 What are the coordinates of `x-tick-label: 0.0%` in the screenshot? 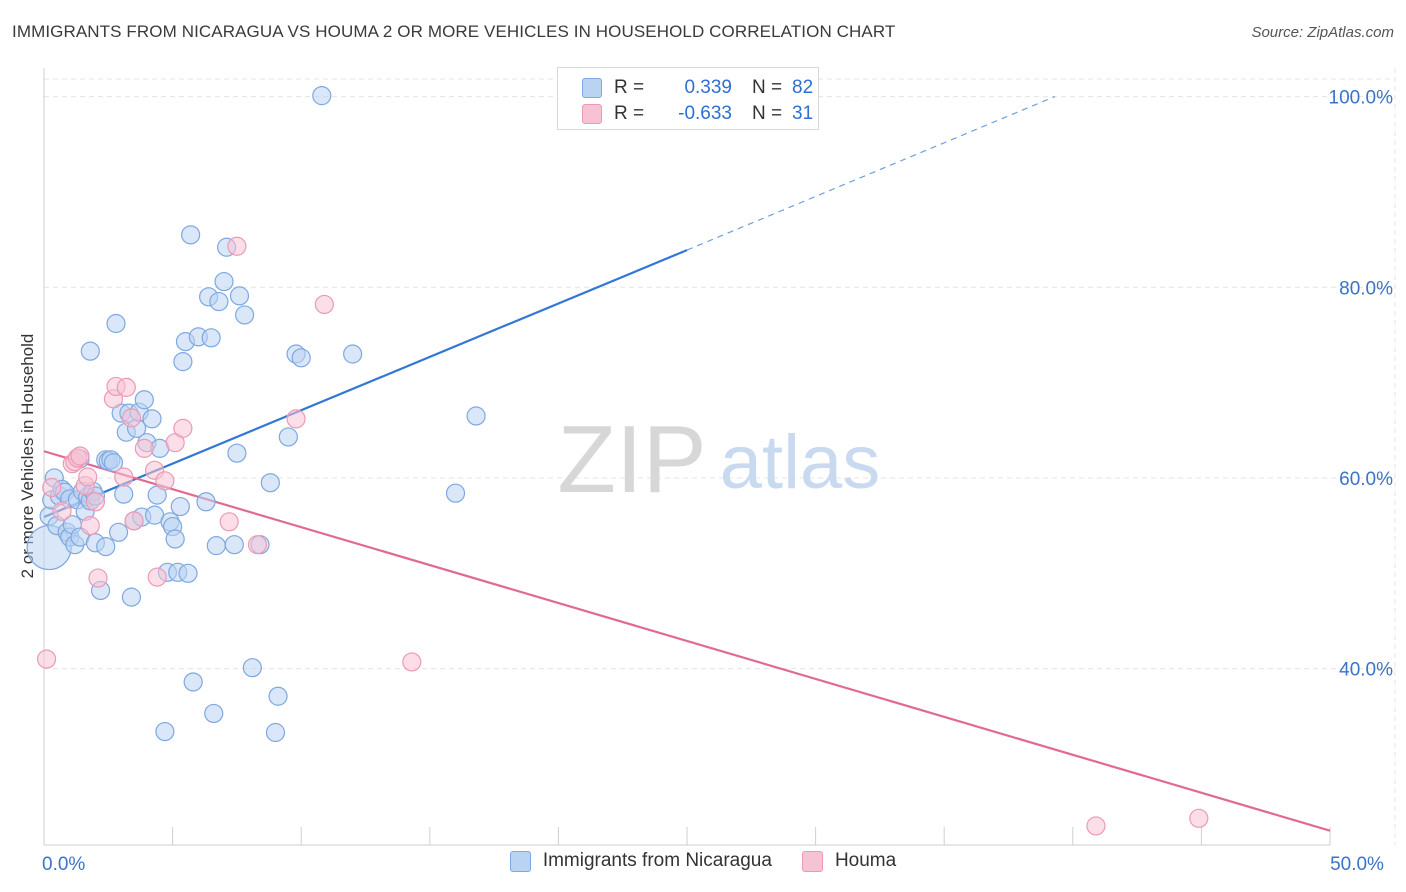 It's located at (63, 864).